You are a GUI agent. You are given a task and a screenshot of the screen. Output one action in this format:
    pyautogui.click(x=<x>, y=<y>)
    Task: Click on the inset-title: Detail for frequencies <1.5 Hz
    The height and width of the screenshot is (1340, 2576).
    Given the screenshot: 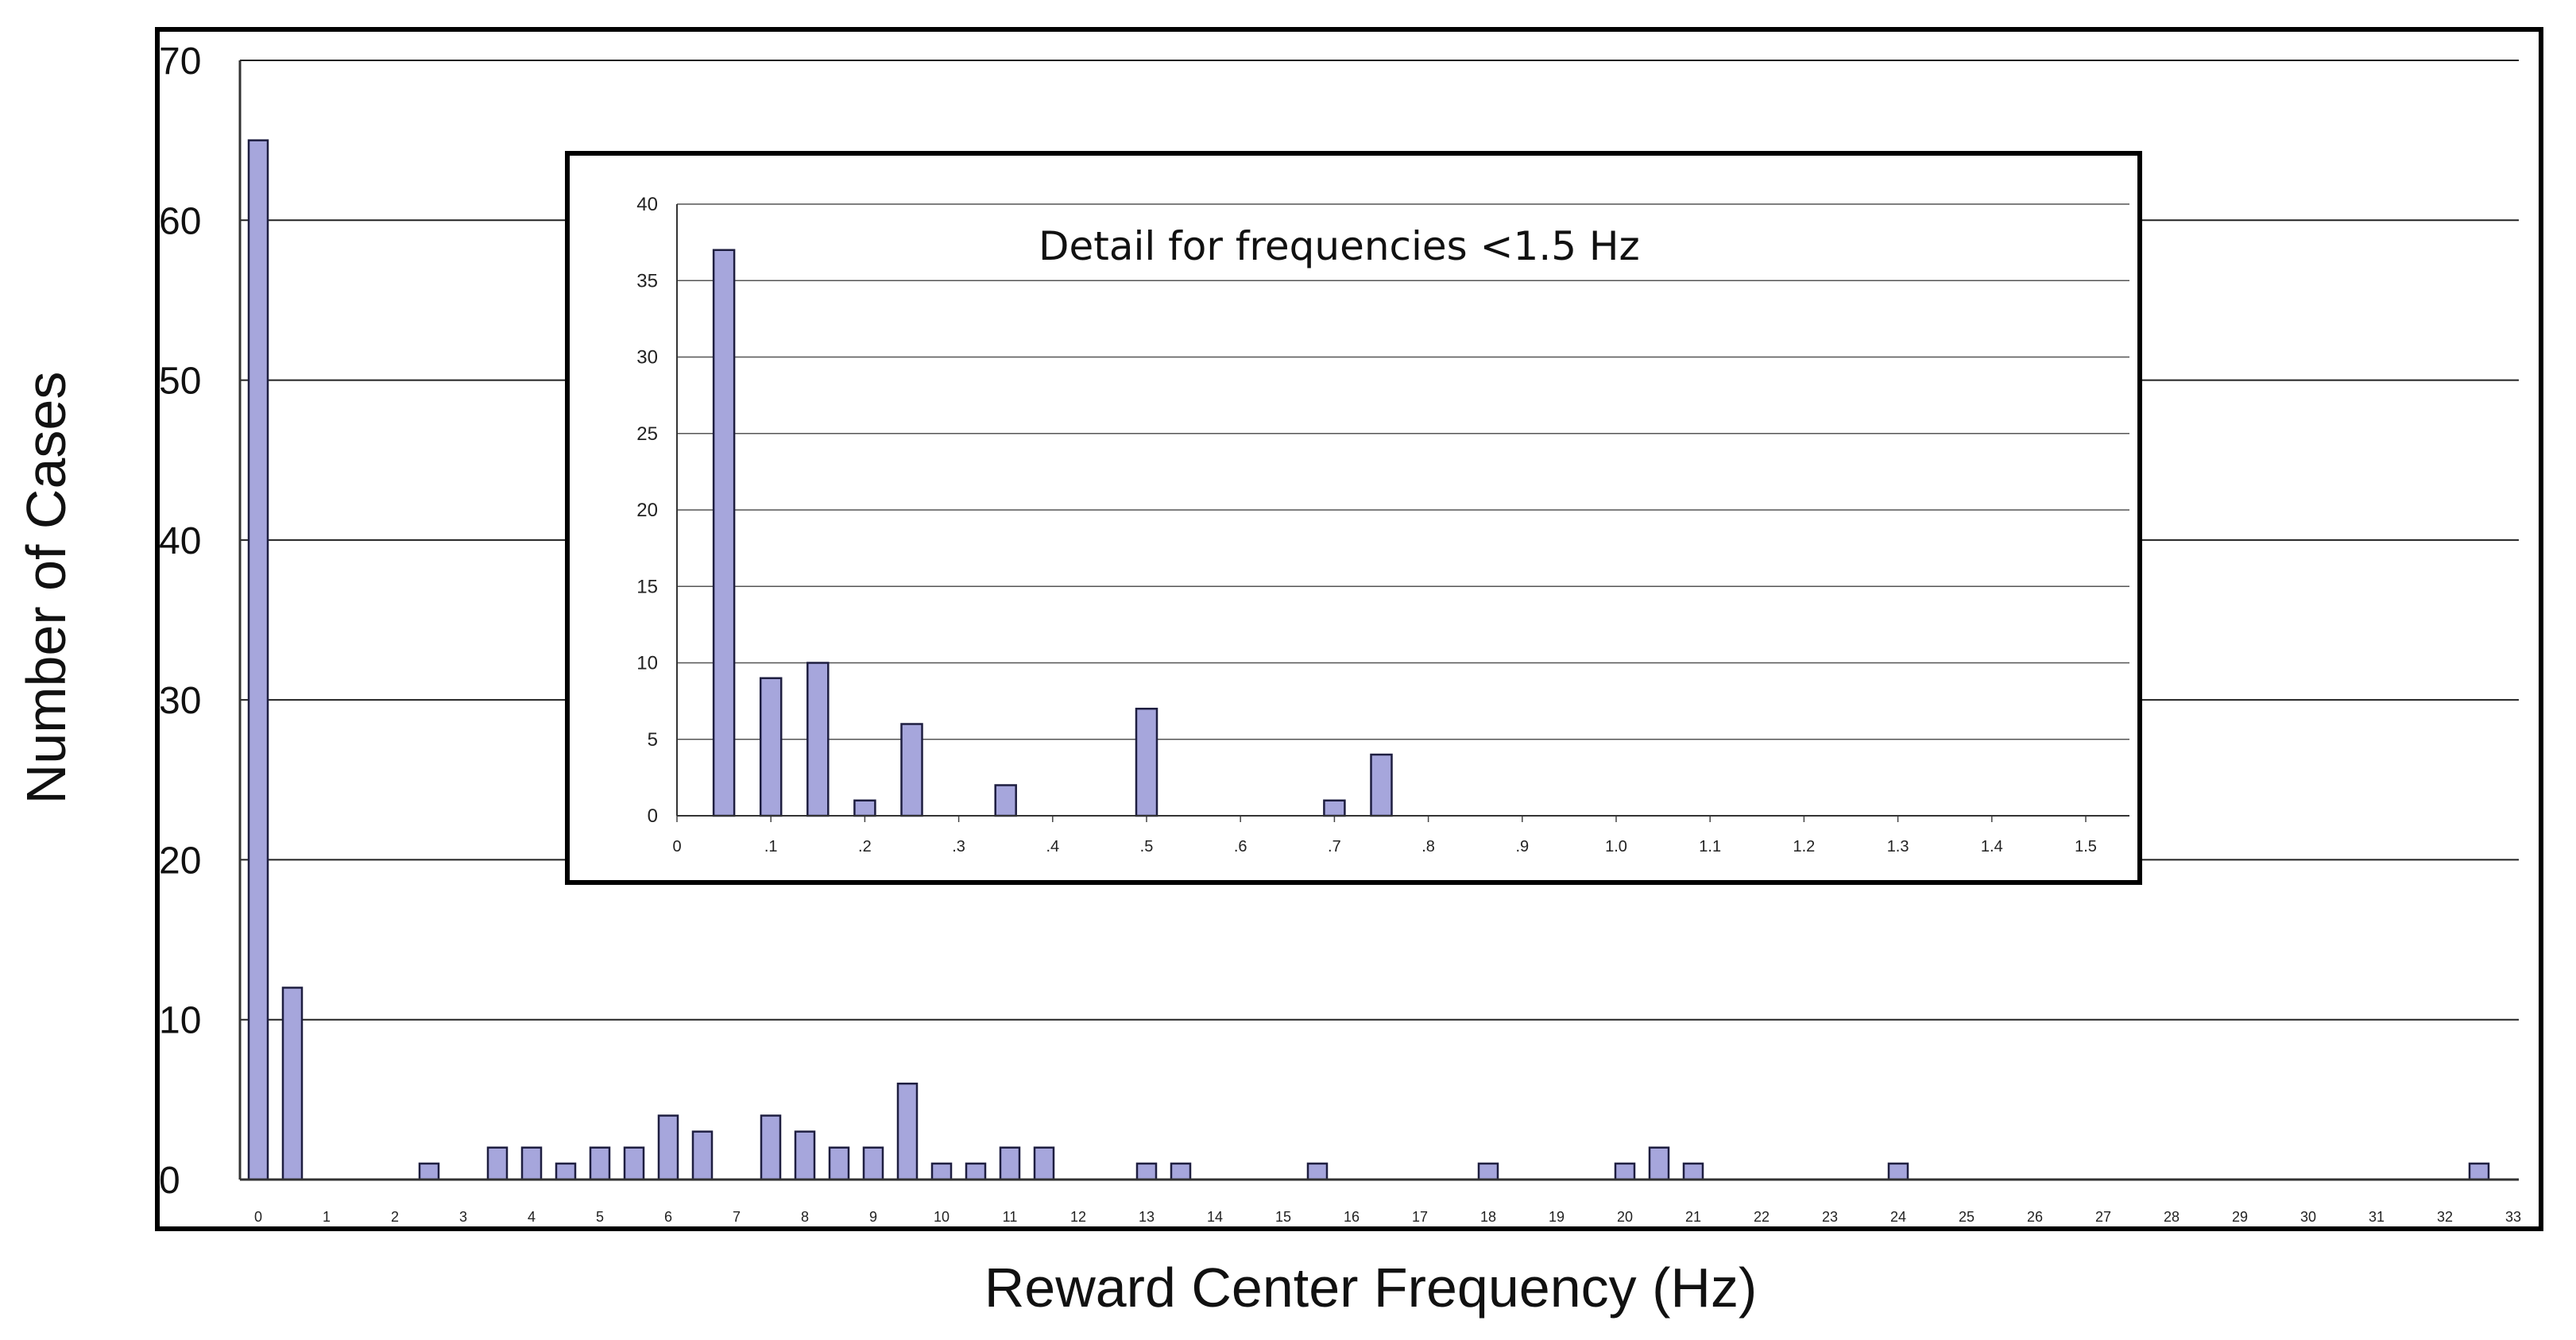 What is the action you would take?
    pyautogui.click(x=1339, y=246)
    